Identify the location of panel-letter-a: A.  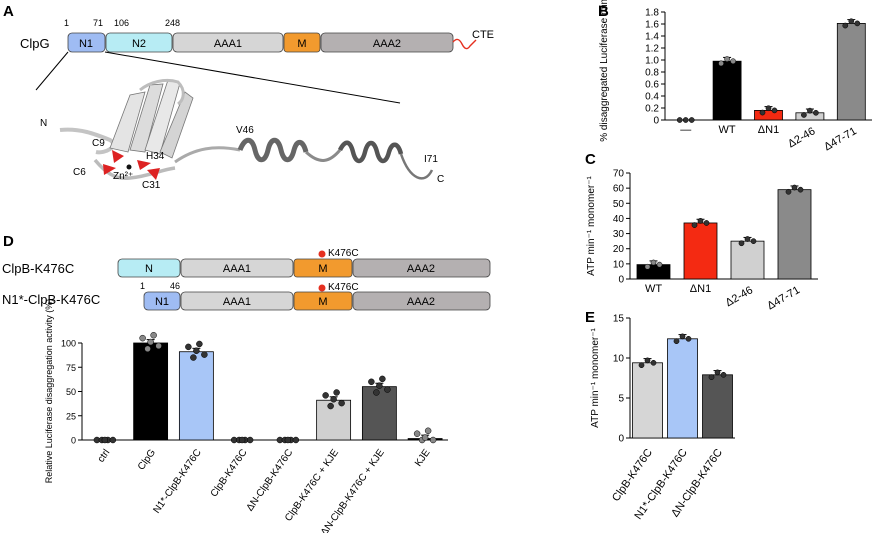
(8, 11).